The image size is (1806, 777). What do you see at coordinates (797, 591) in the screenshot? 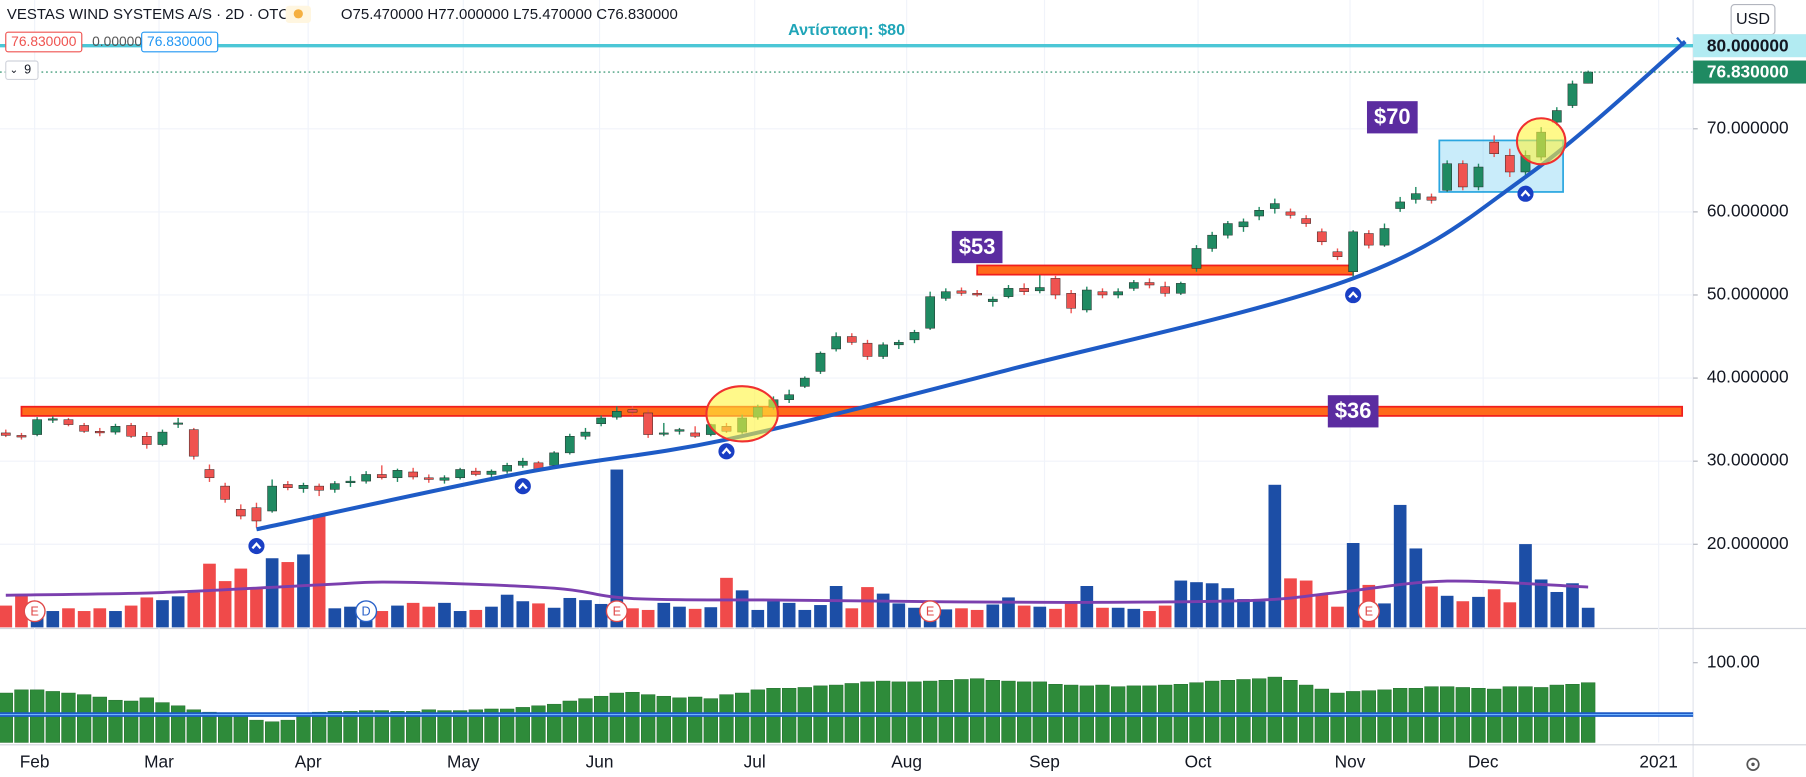
I see `volume-ma` at bounding box center [797, 591].